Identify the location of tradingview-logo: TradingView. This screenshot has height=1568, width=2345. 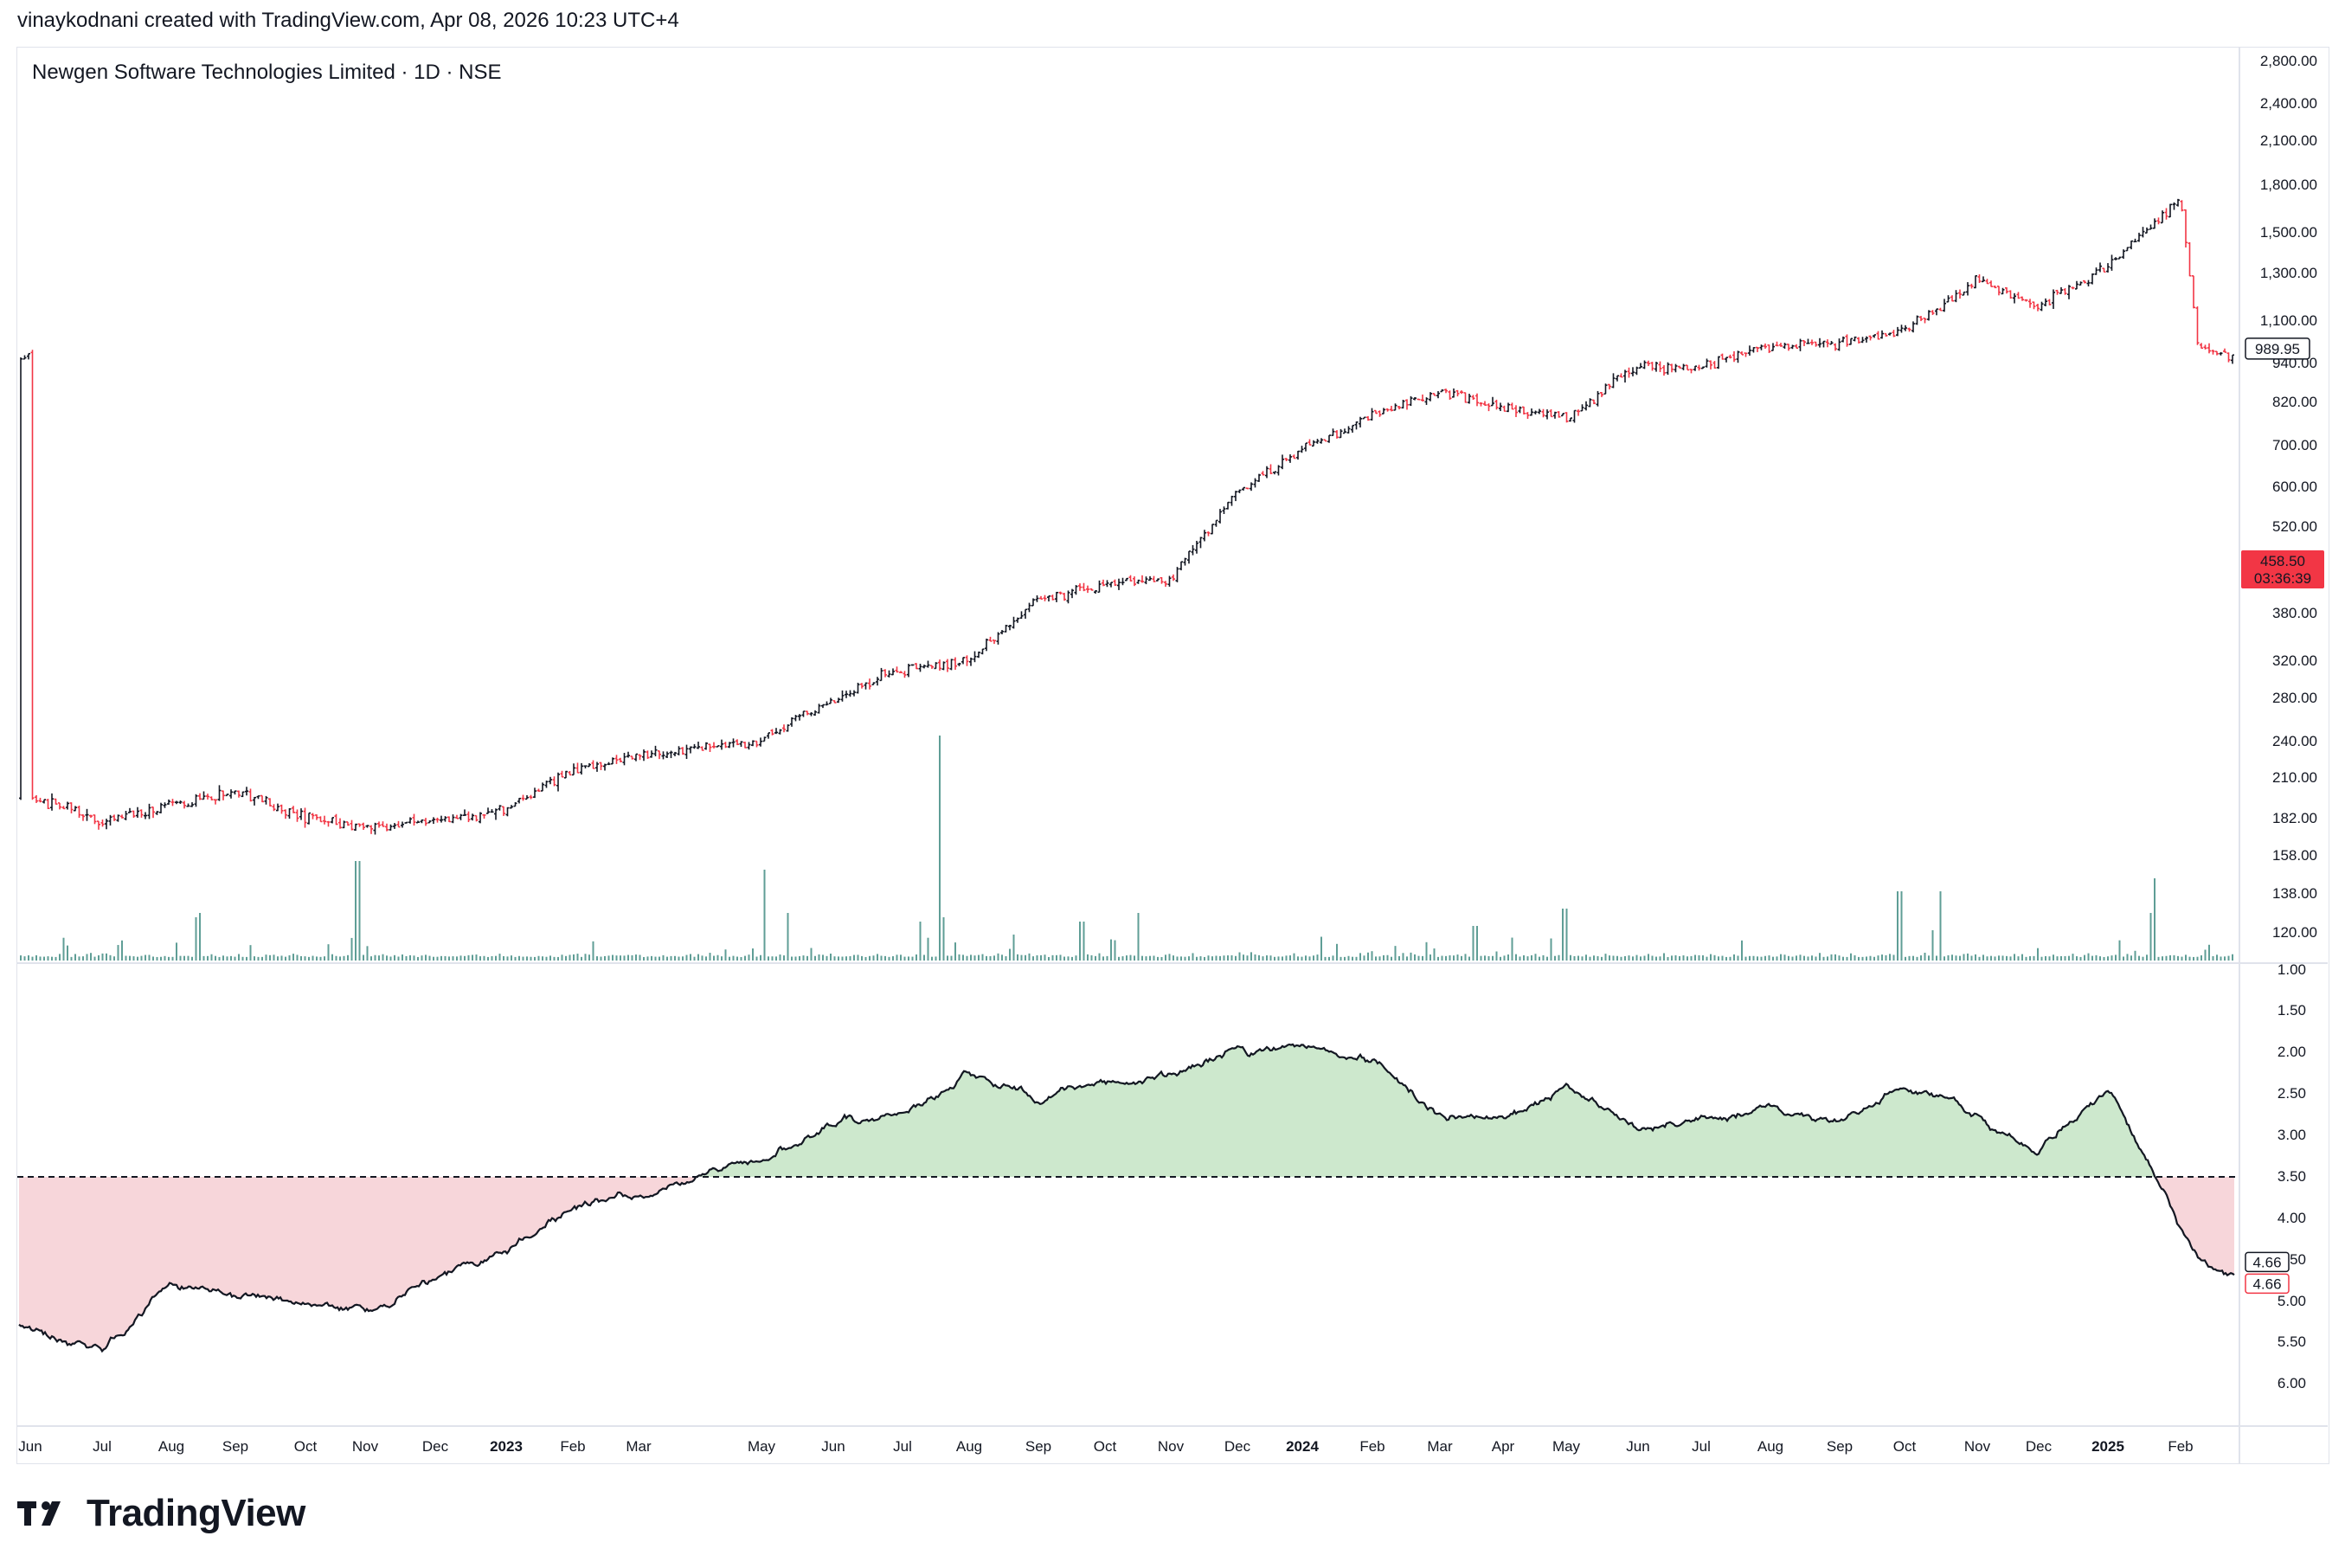
(161, 1513).